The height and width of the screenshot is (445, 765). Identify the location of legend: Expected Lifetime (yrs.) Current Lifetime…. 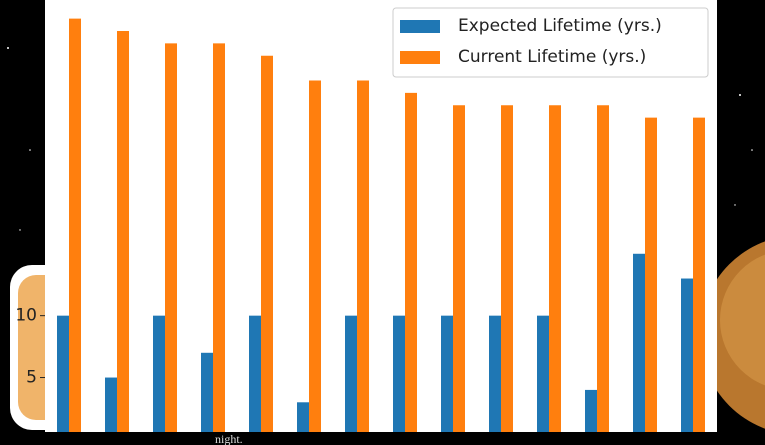
(550, 42).